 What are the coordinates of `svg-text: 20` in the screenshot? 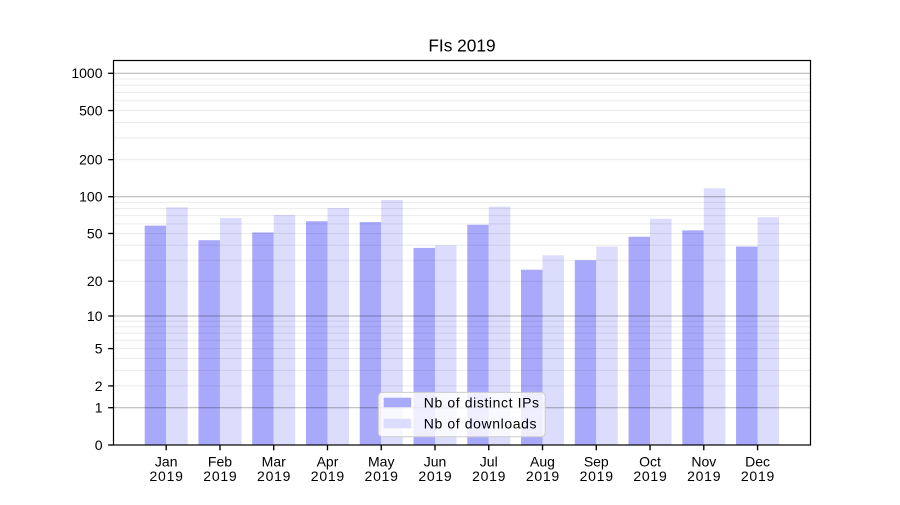 It's located at (95, 281).